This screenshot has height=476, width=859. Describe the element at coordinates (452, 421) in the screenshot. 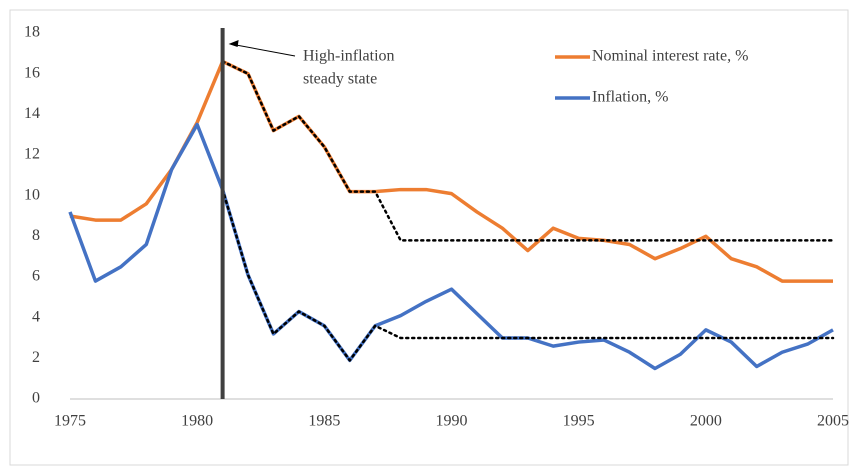

I see `x-tick-label: 1990` at that location.